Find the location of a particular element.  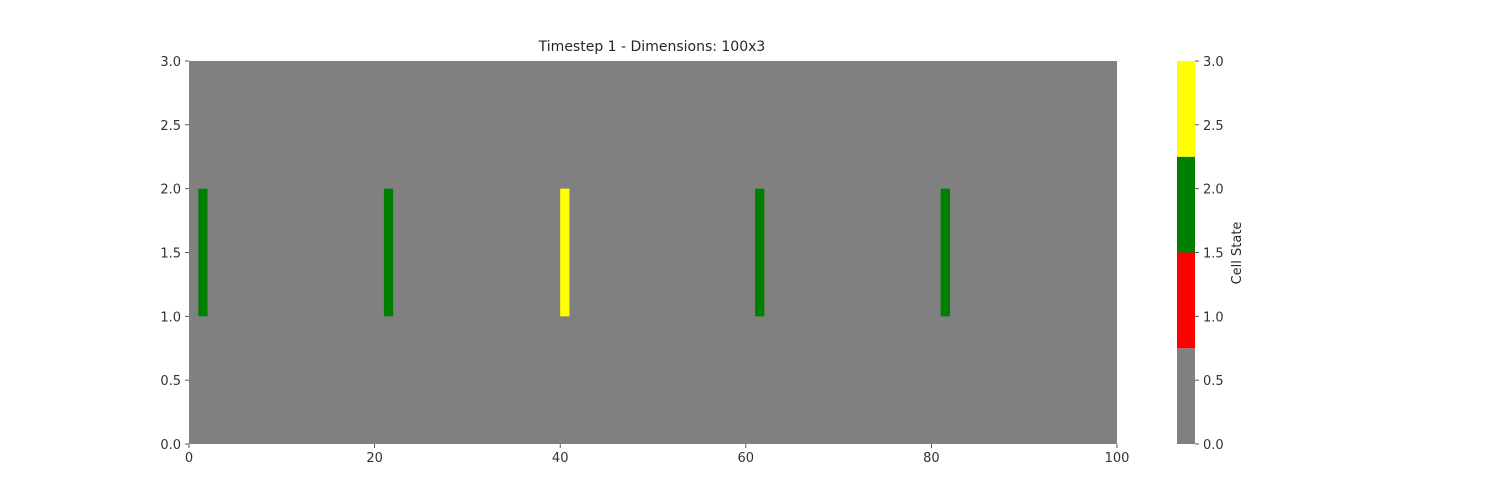

x-tick-label: 80 is located at coordinates (931, 458).